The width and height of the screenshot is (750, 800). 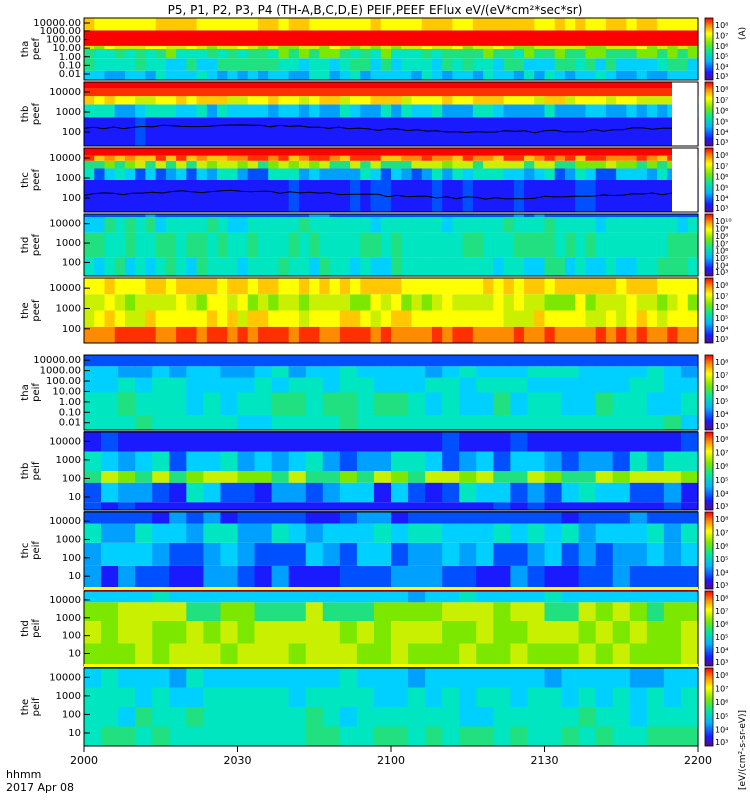 What do you see at coordinates (721, 307) in the screenshot?
I see `colorbar-tick-label: 10⁶` at bounding box center [721, 307].